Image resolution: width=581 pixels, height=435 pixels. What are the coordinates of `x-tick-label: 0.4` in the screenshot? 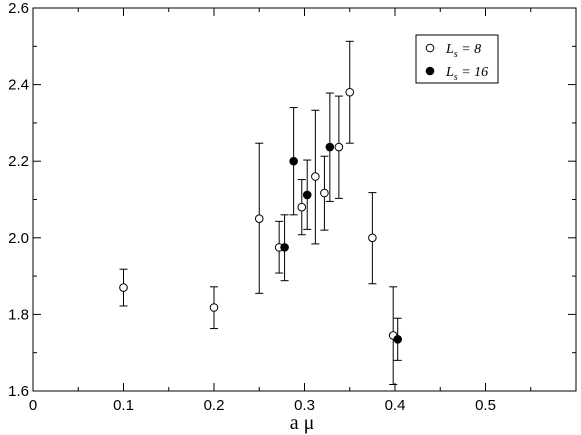 It's located at (395, 405).